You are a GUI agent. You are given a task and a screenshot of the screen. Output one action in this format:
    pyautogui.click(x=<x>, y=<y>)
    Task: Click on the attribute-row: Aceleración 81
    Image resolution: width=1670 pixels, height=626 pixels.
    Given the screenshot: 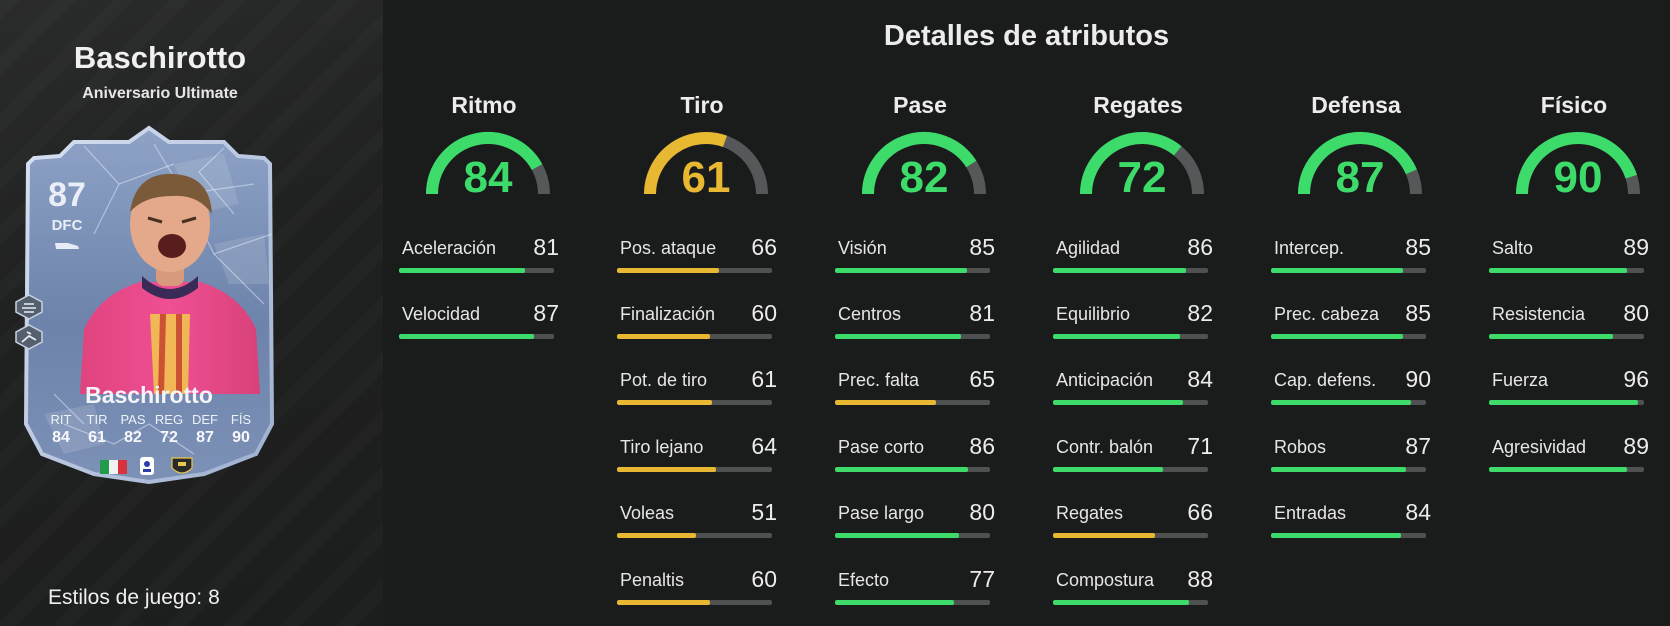 What is the action you would take?
    pyautogui.click(x=479, y=256)
    